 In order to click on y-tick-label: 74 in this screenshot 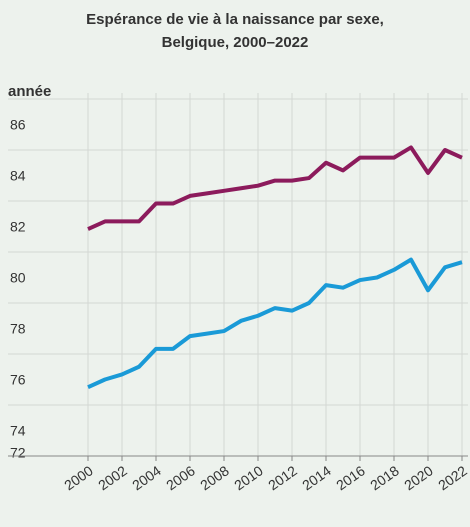, I will do `click(18, 431)`.